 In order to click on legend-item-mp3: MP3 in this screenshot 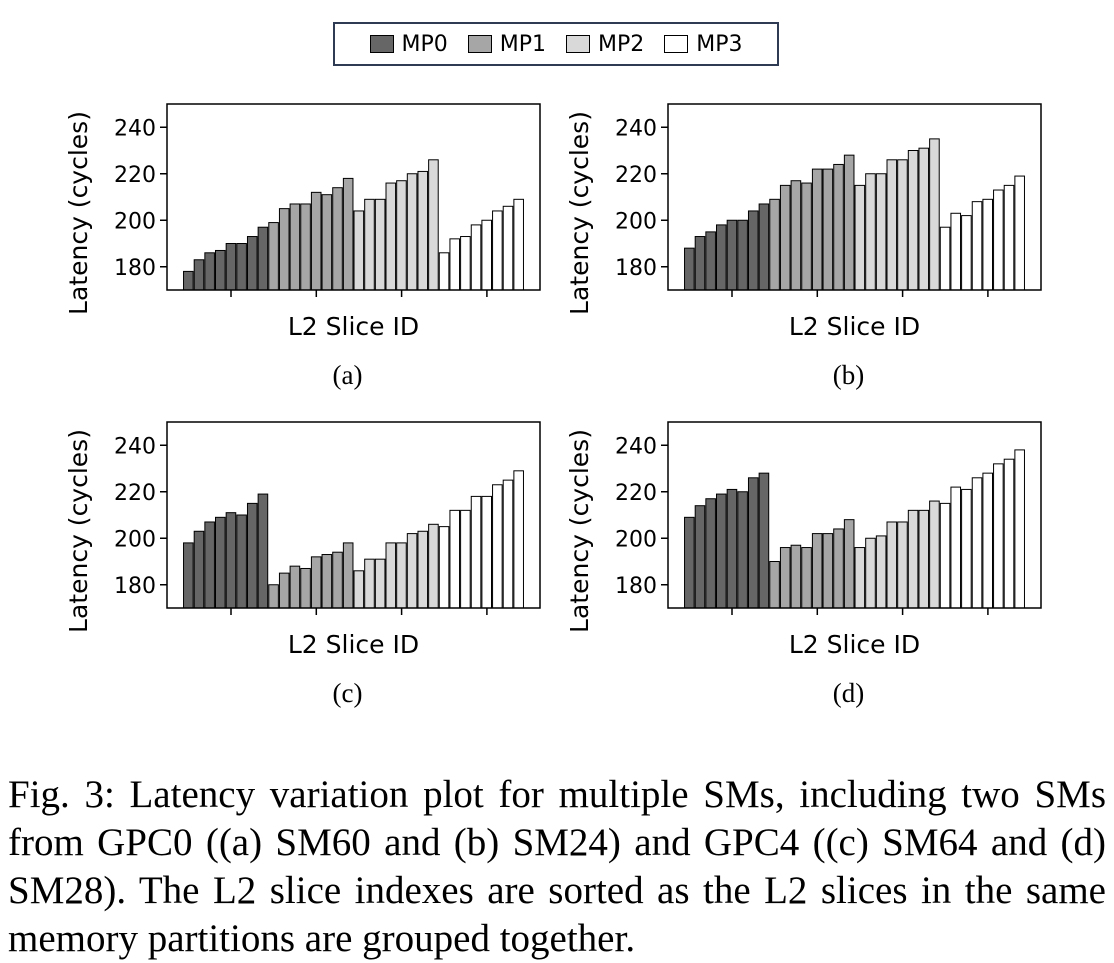, I will do `click(703, 44)`.